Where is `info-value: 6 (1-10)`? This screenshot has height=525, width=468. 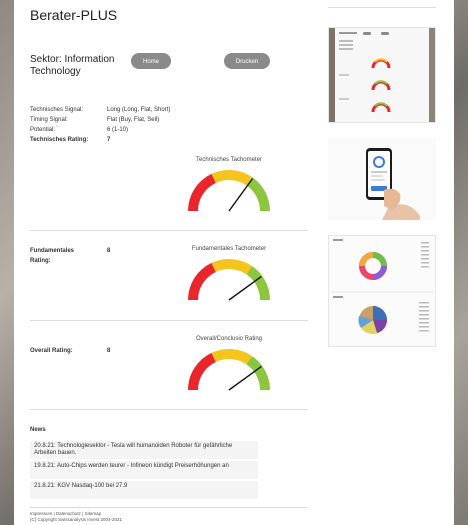 info-value: 6 (1-10) is located at coordinates (118, 130).